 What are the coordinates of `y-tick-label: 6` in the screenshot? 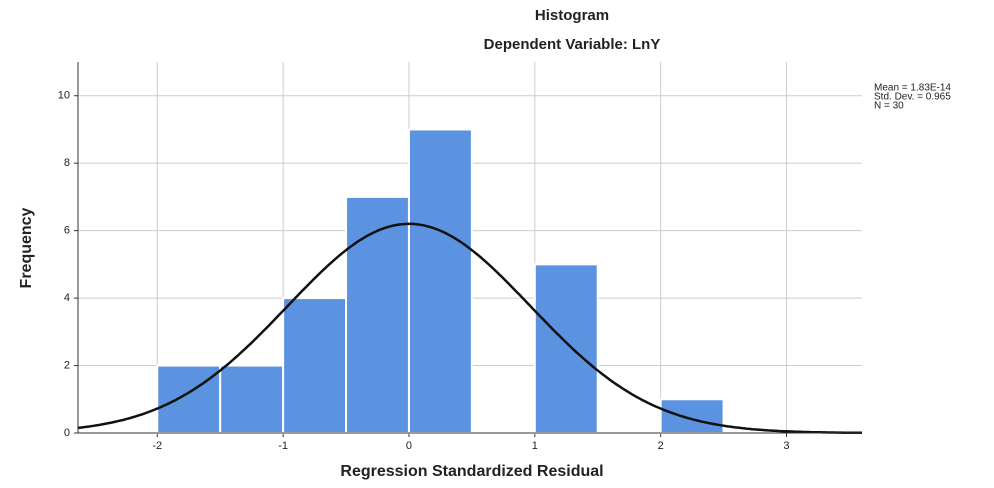 It's located at (67, 231).